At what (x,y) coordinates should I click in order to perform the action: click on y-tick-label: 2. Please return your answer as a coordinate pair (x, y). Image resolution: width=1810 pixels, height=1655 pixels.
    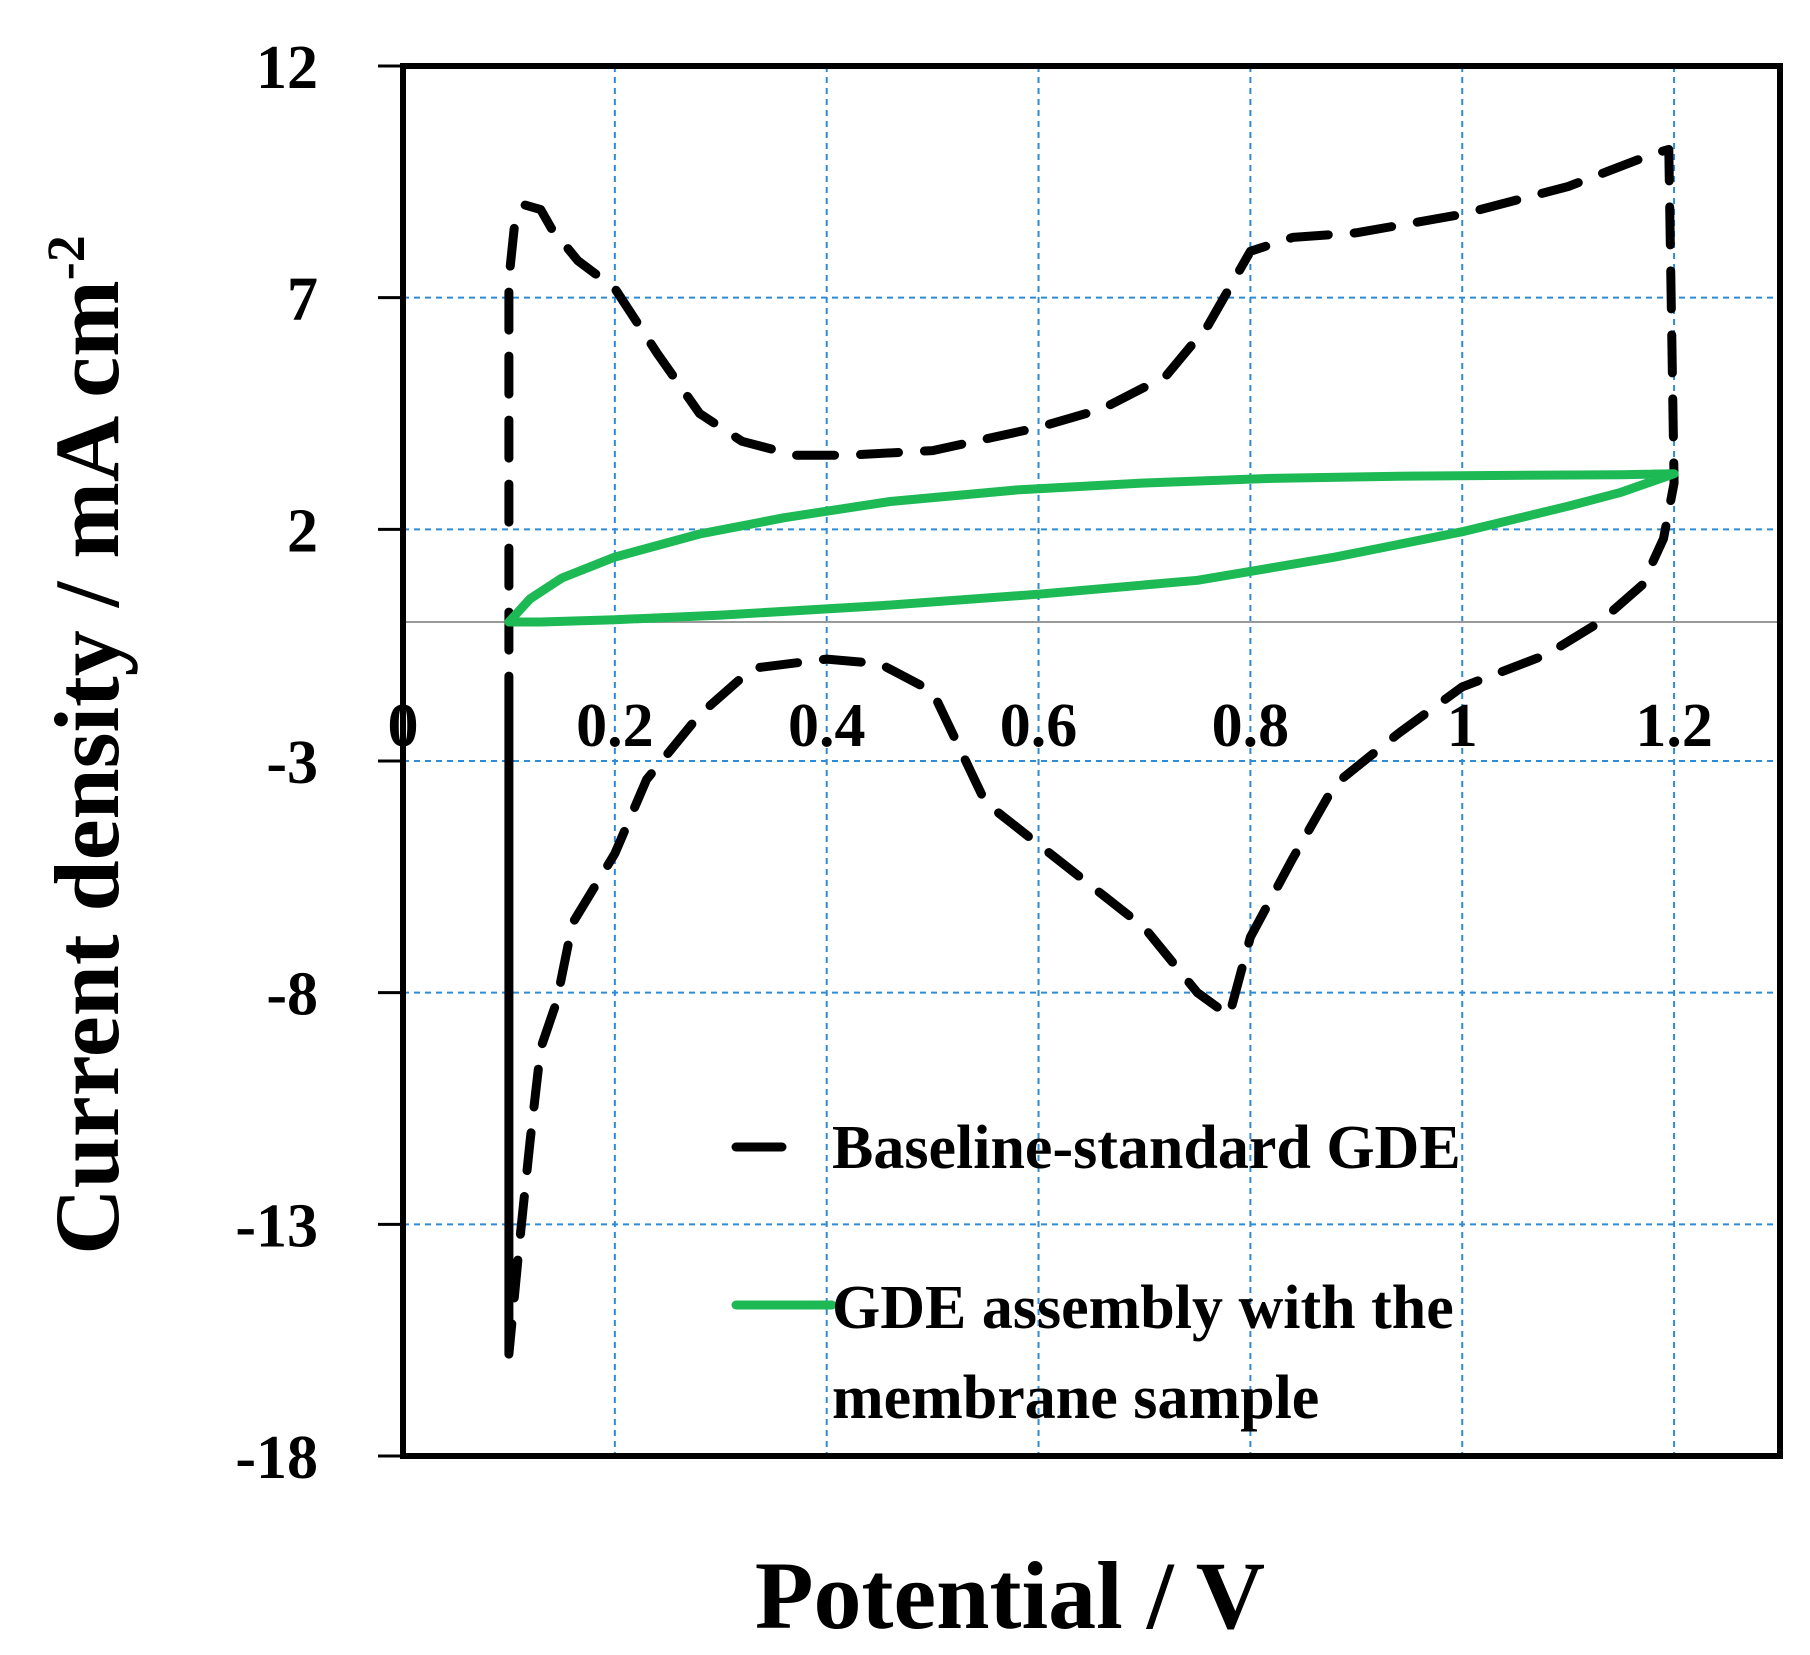
    Looking at the image, I should click on (302, 531).